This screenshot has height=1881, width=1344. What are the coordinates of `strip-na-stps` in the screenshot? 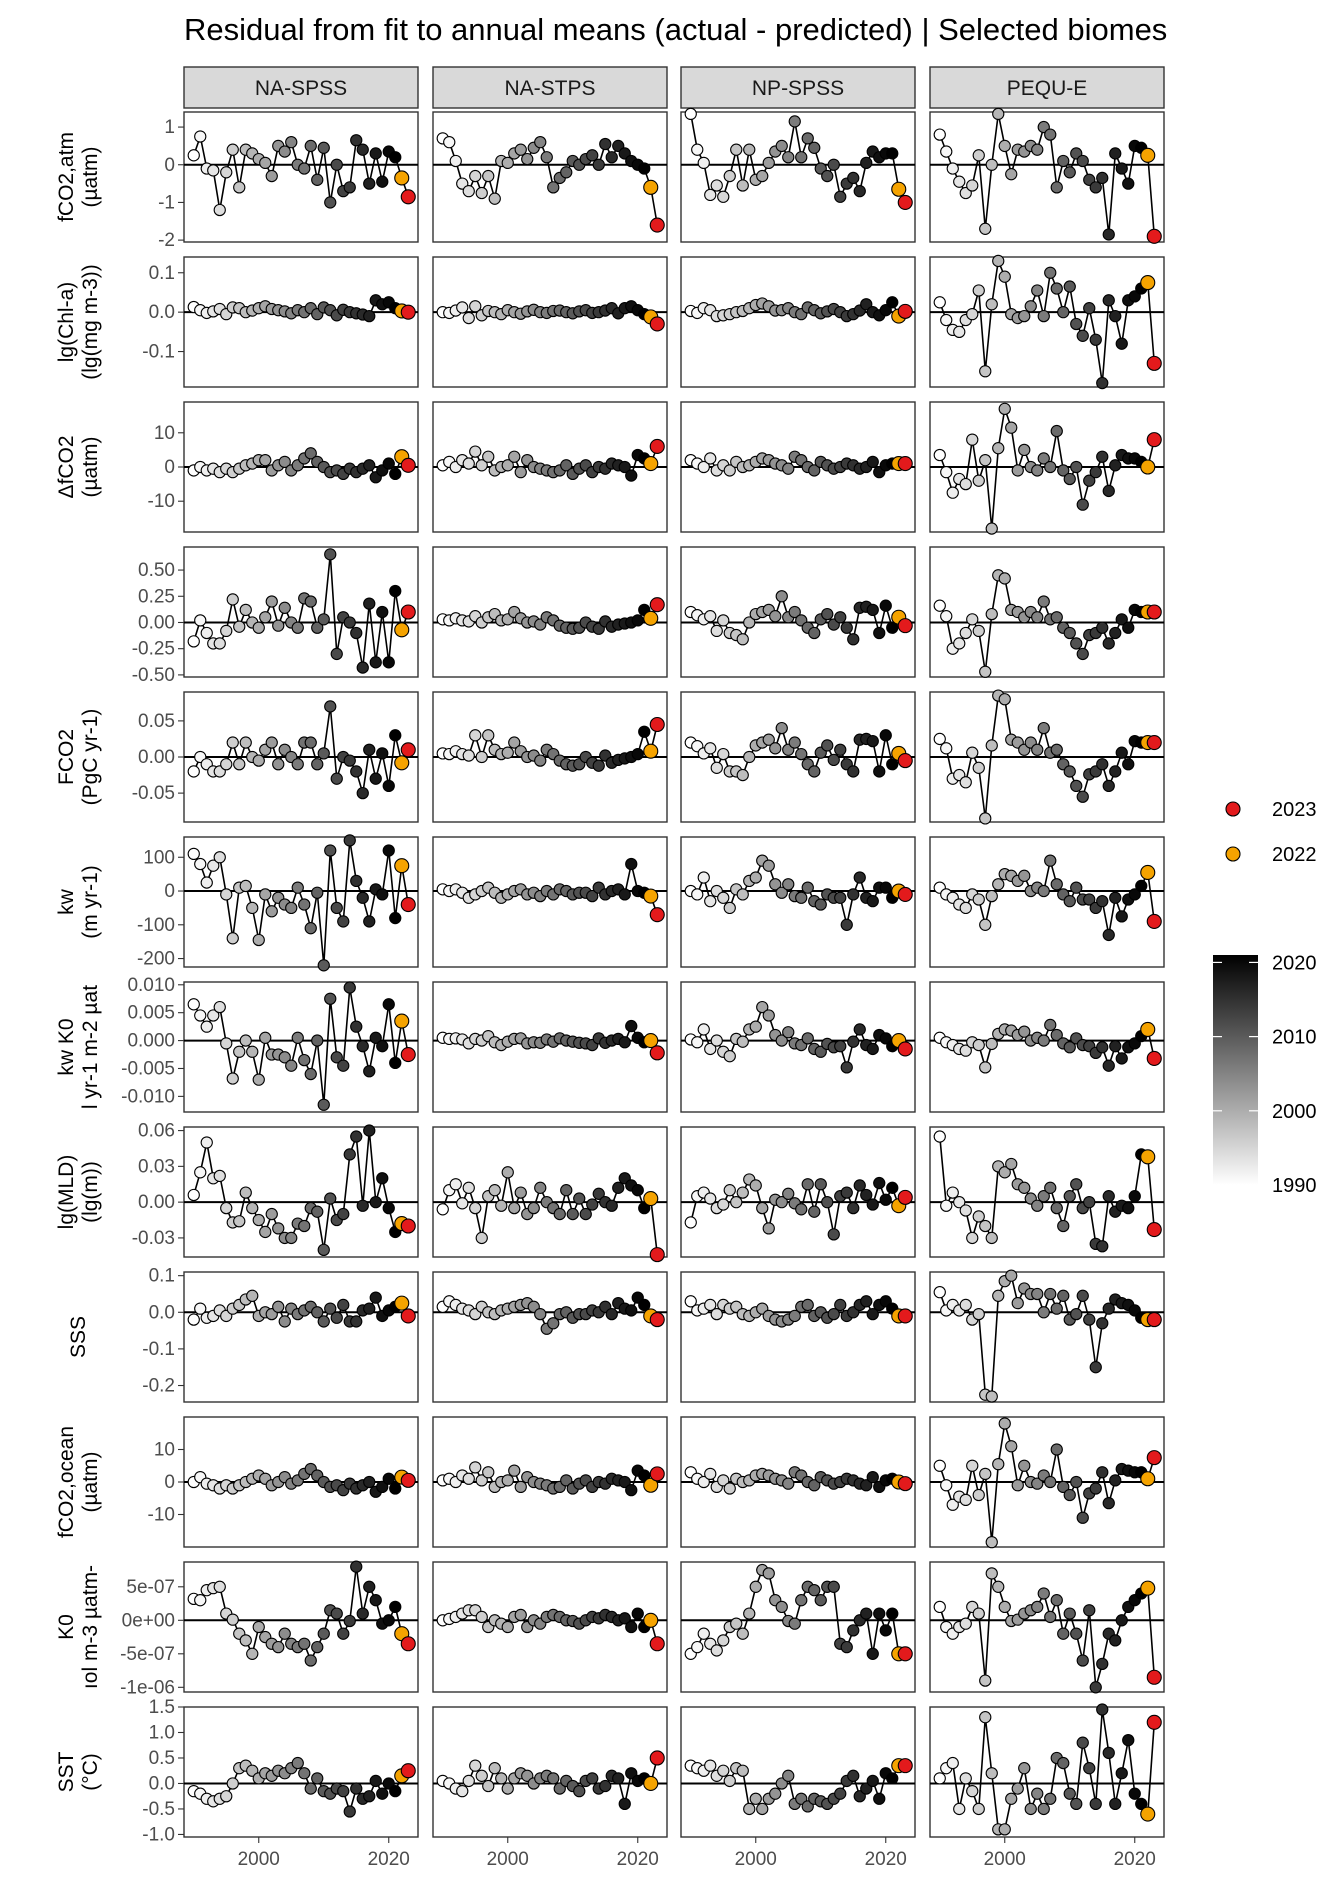 It's located at (550, 87).